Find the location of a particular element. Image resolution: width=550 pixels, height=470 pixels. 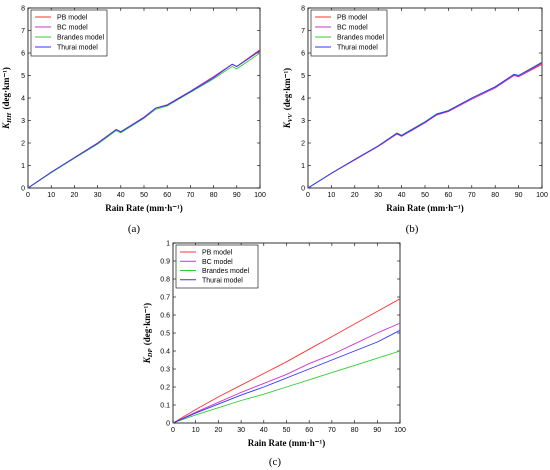

series-line-b-thurai-model is located at coordinates (425, 125).